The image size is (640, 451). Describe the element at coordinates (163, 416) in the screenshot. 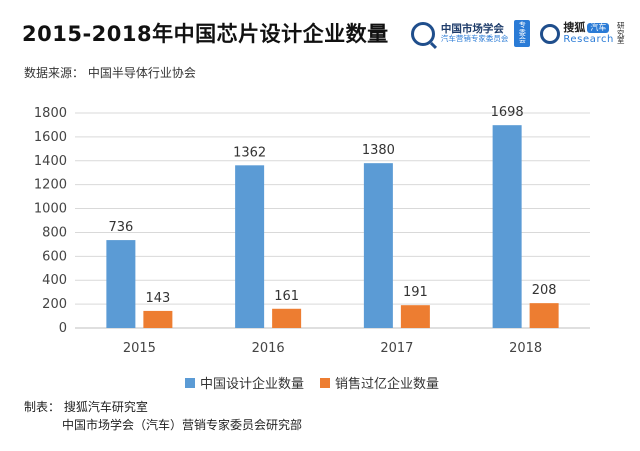

I see `credit: 制表： 搜狐汽车研究室 中国市场学会（汽车）营销专家委员会研究部` at that location.